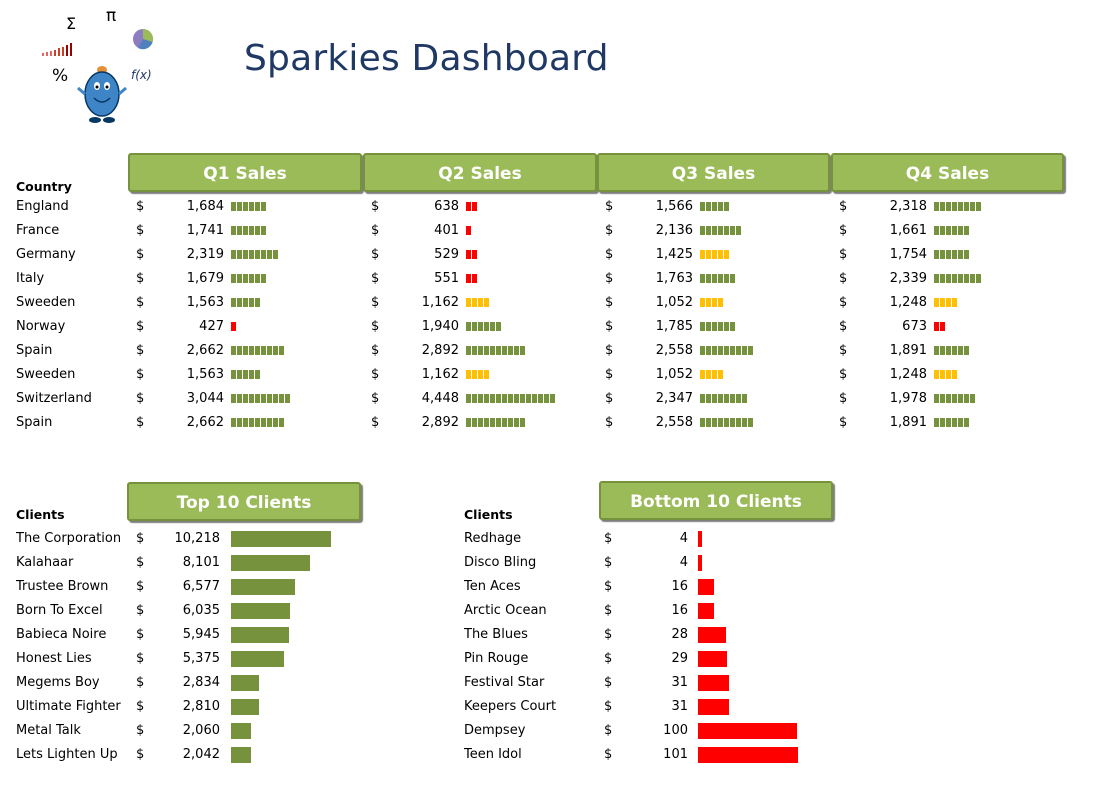  Describe the element at coordinates (71, 23) in the screenshot. I see `sigma-icon: Σ` at that location.